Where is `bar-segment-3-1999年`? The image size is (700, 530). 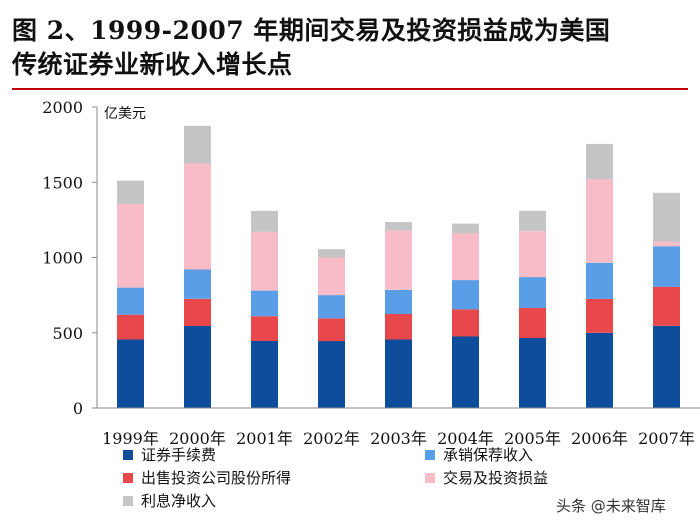
bar-segment-3-1999年 is located at coordinates (130, 301).